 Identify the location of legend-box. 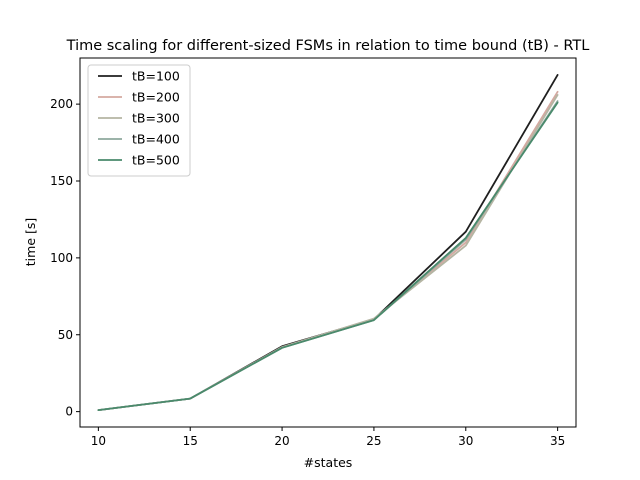
(139, 120).